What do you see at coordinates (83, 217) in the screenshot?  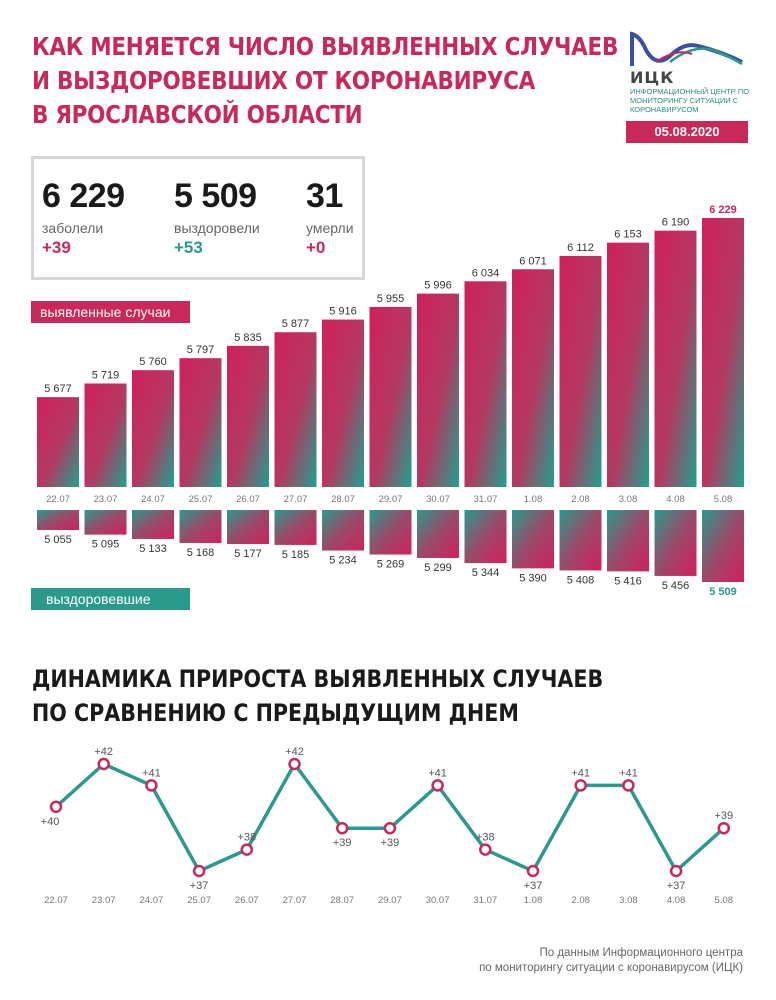 I see `stat-cases: 6 229 заболели +39` at bounding box center [83, 217].